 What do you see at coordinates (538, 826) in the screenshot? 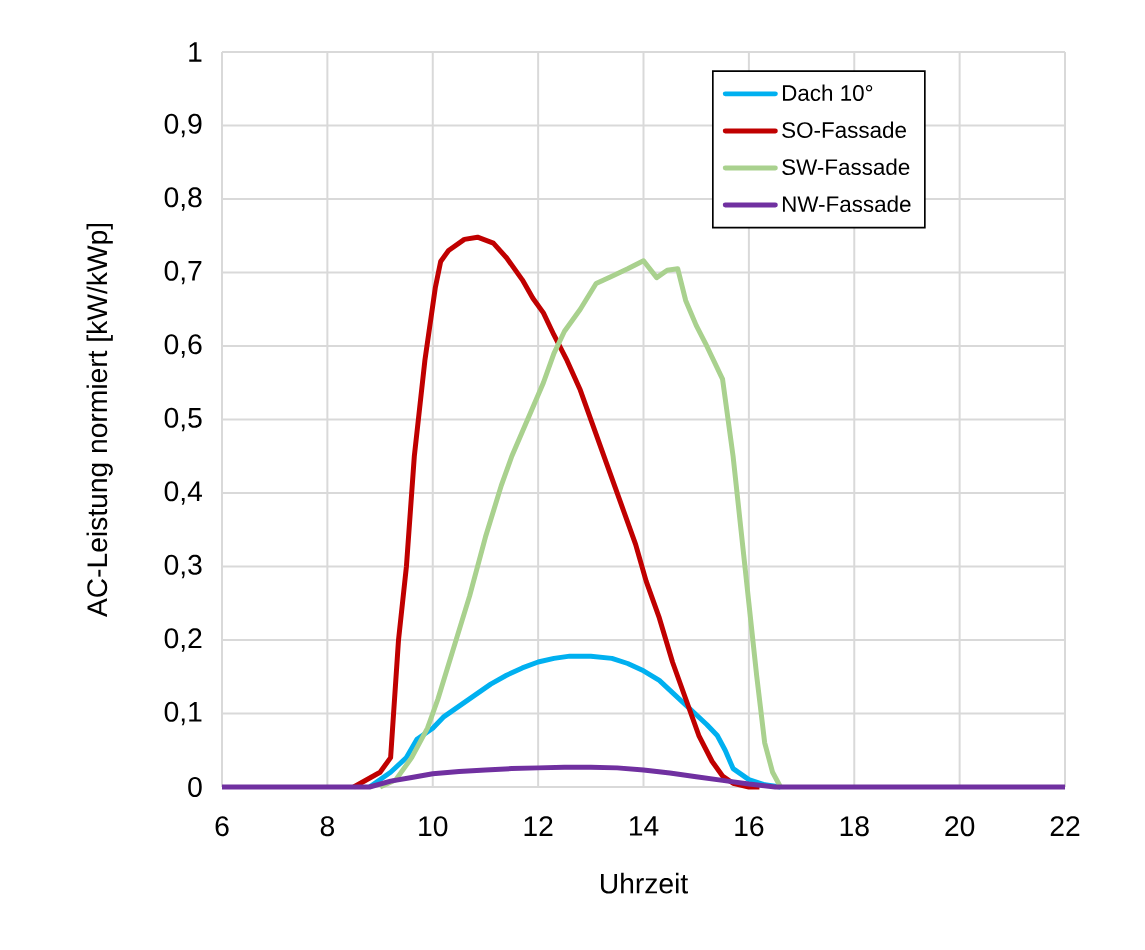
I see `x-tick-label: 12` at bounding box center [538, 826].